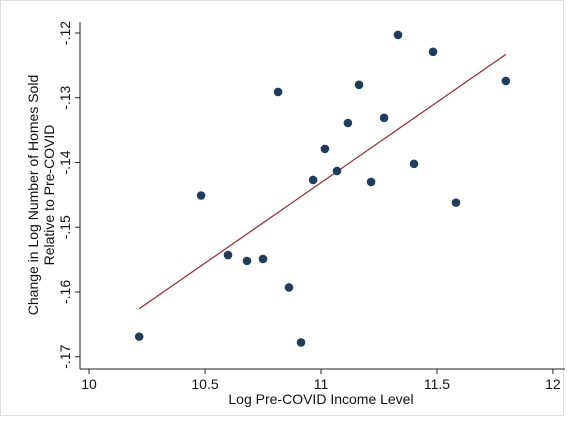 This screenshot has width=572, height=421. What do you see at coordinates (204, 384) in the screenshot?
I see `x-tick-label: 10.5` at bounding box center [204, 384].